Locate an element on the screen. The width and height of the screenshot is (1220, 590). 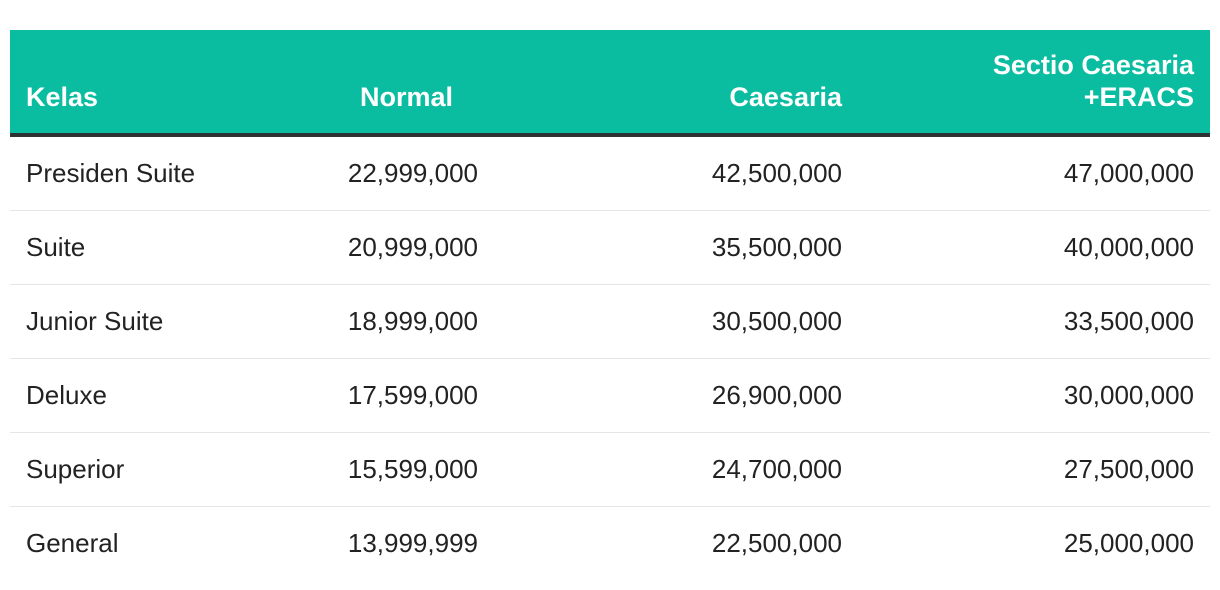
header-caesaria: Caesaria is located at coordinates (785, 97).